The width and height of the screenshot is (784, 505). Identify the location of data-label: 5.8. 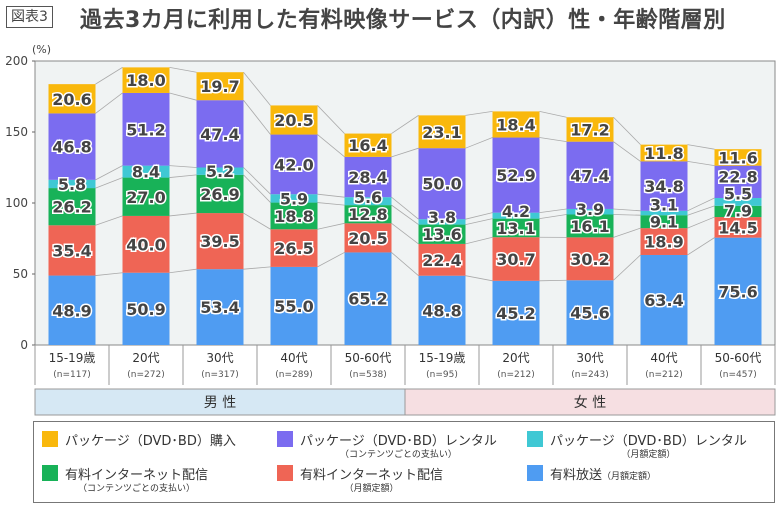
(72, 184).